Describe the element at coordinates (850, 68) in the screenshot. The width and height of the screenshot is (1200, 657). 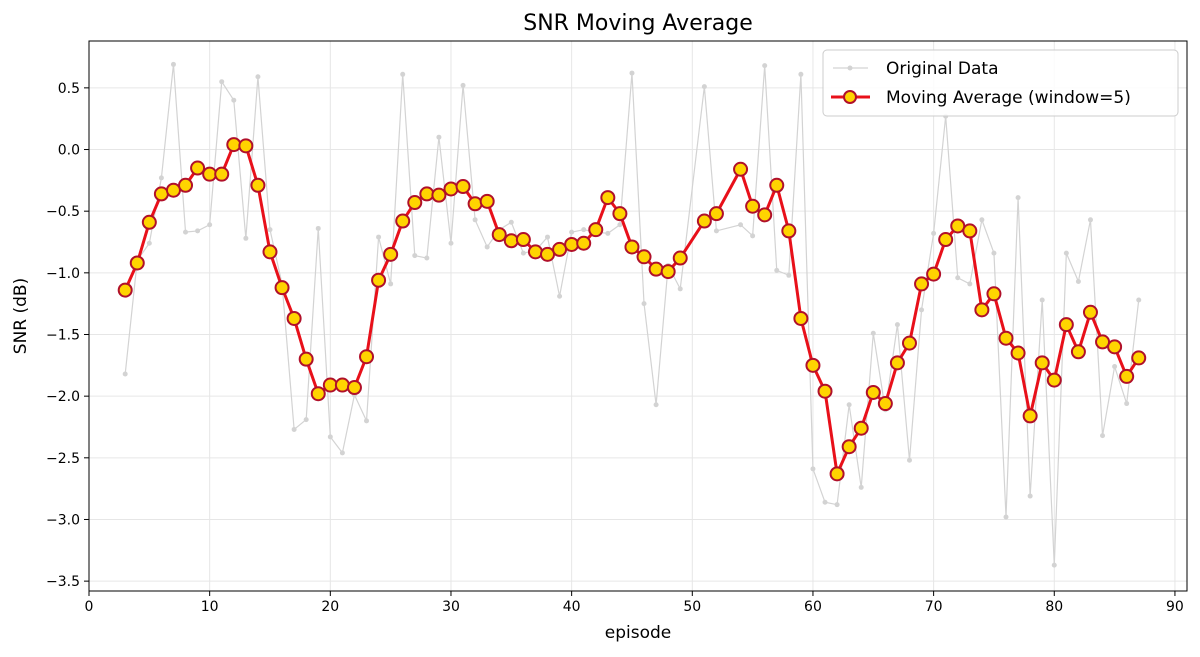
I see `legend-original-marker` at that location.